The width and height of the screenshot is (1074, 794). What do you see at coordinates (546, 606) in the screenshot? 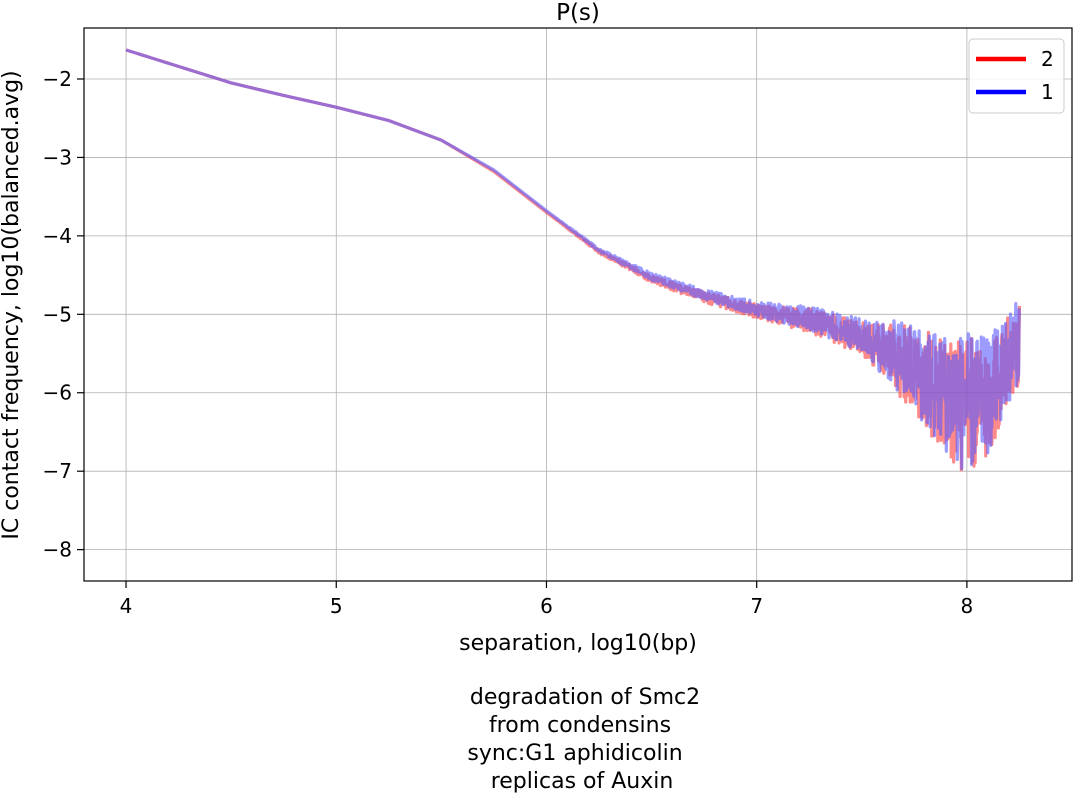
I see `x-tick-label: 6` at bounding box center [546, 606].